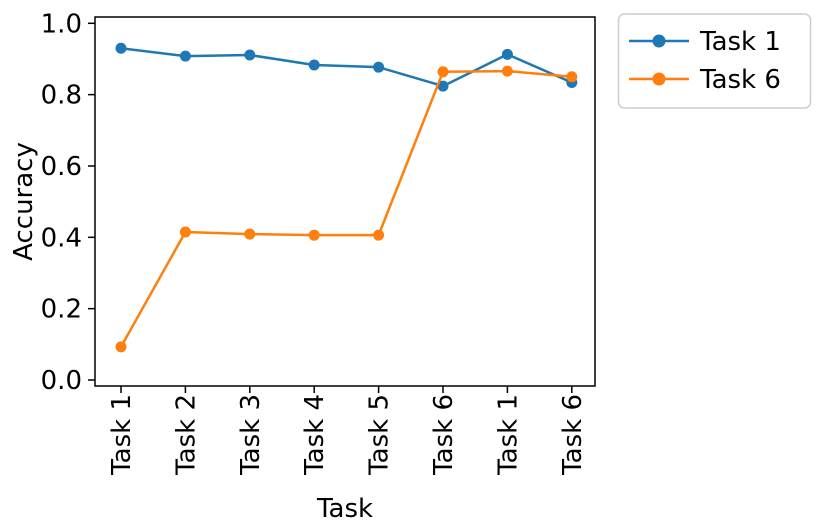 The height and width of the screenshot is (531, 819). What do you see at coordinates (740, 42) in the screenshot?
I see `legend-label-task-1: Task 1` at bounding box center [740, 42].